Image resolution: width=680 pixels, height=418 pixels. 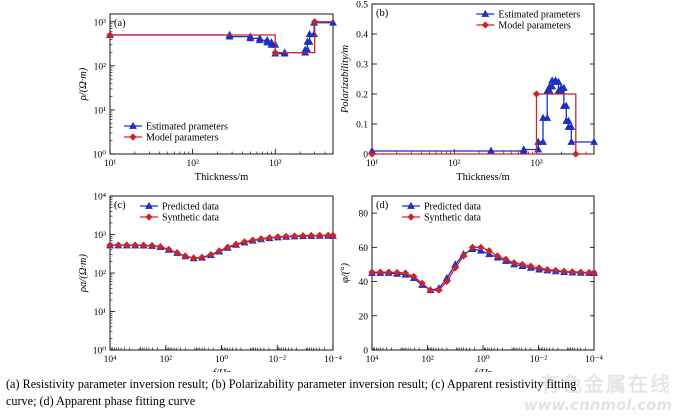 What do you see at coordinates (382, 205) in the screenshot?
I see `panel-label: (d)` at bounding box center [382, 205].